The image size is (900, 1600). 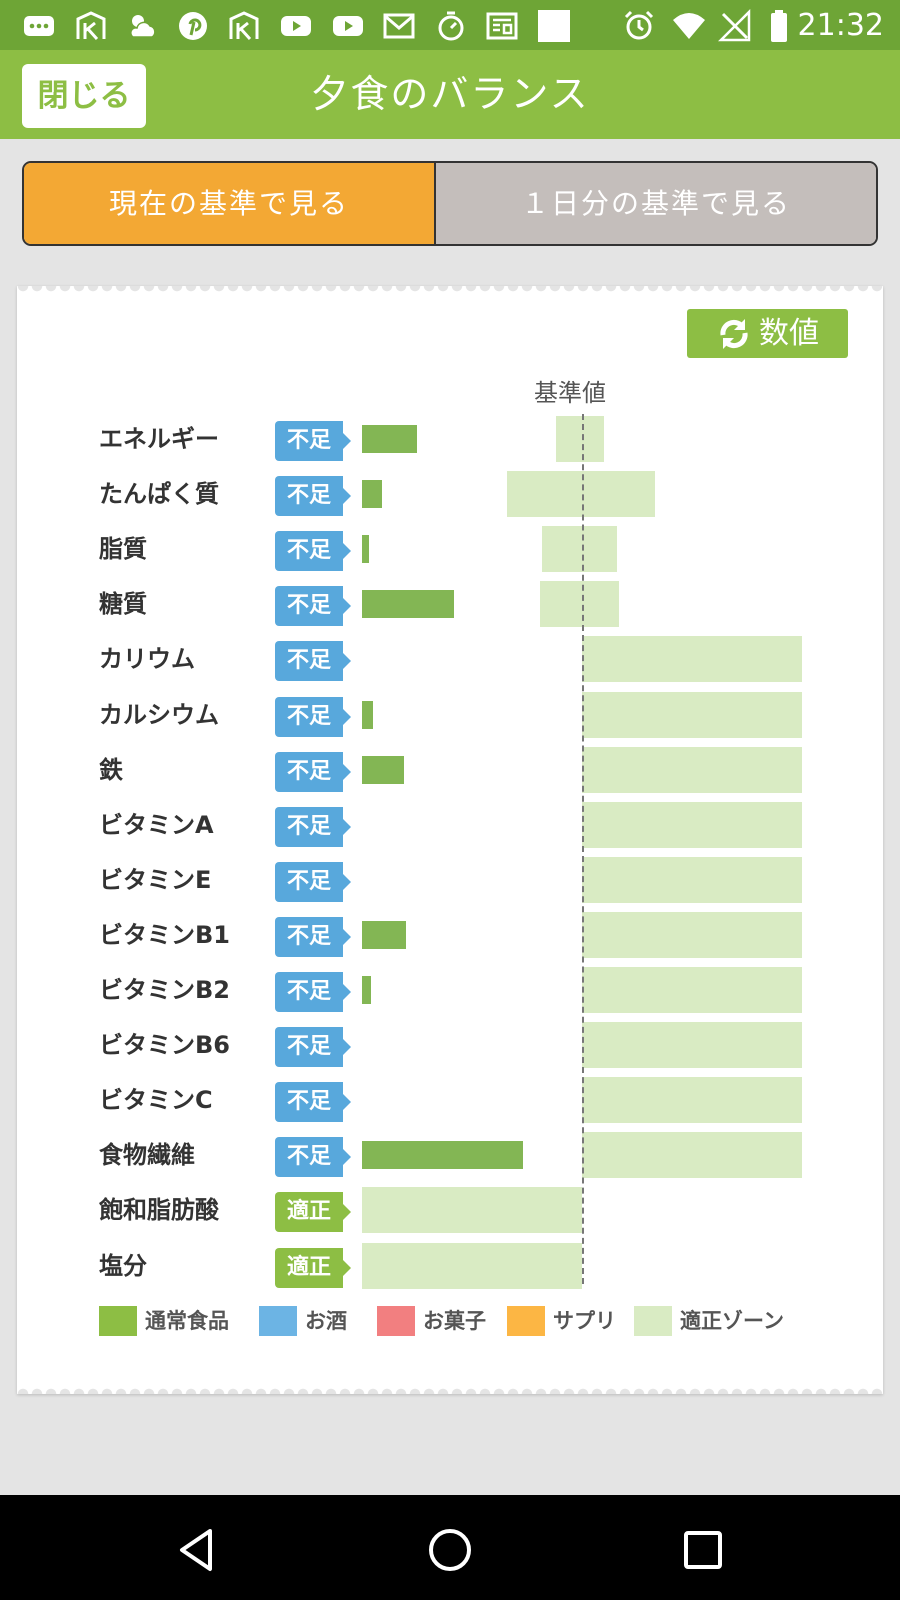 What do you see at coordinates (584, 1321) in the screenshot?
I see `legend-label: サプリ` at bounding box center [584, 1321].